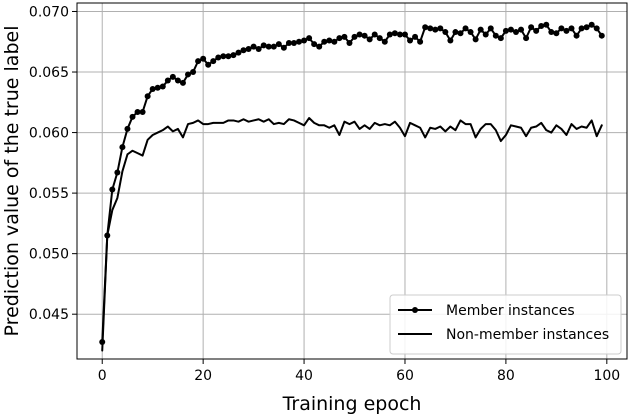 The height and width of the screenshot is (416, 630). Describe the element at coordinates (304, 376) in the screenshot. I see `x-tick-label: 40` at that location.